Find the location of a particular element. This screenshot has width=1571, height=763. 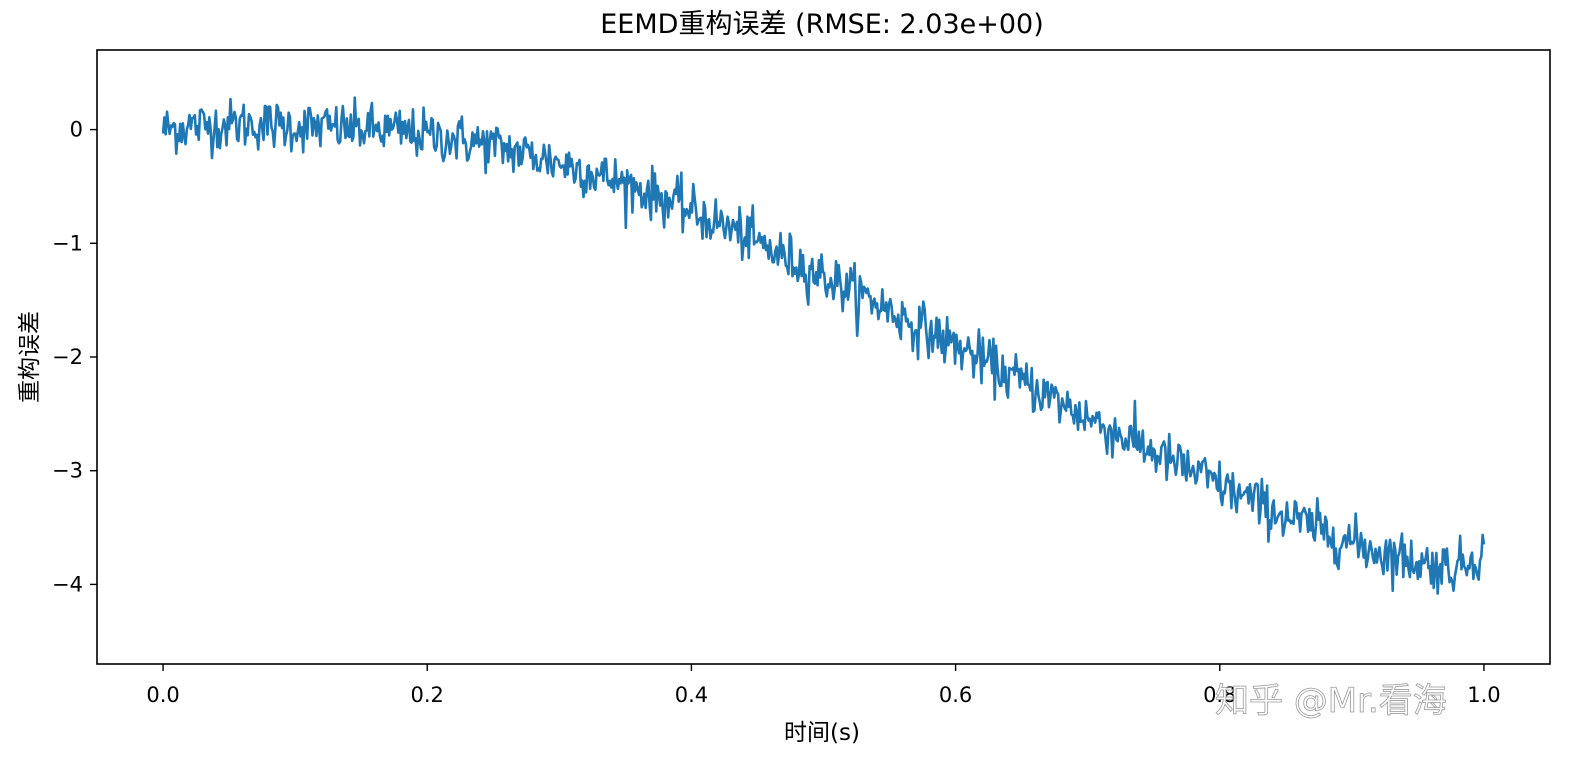

x-axis-label: 时间(s) is located at coordinates (822, 733).